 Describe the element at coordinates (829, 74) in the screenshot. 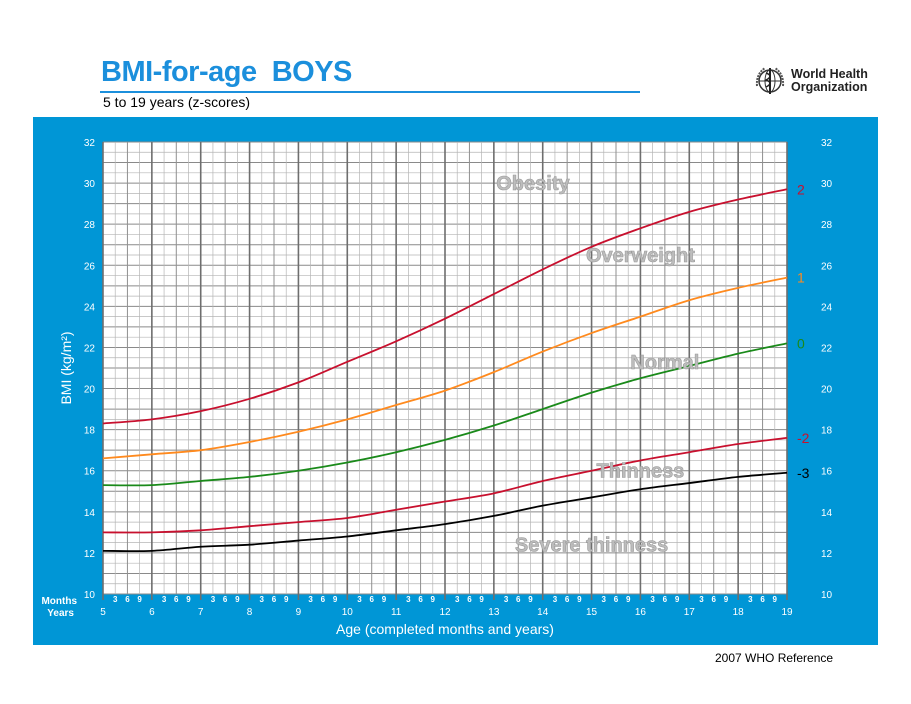

I see `org-name-line1: World Health` at that location.